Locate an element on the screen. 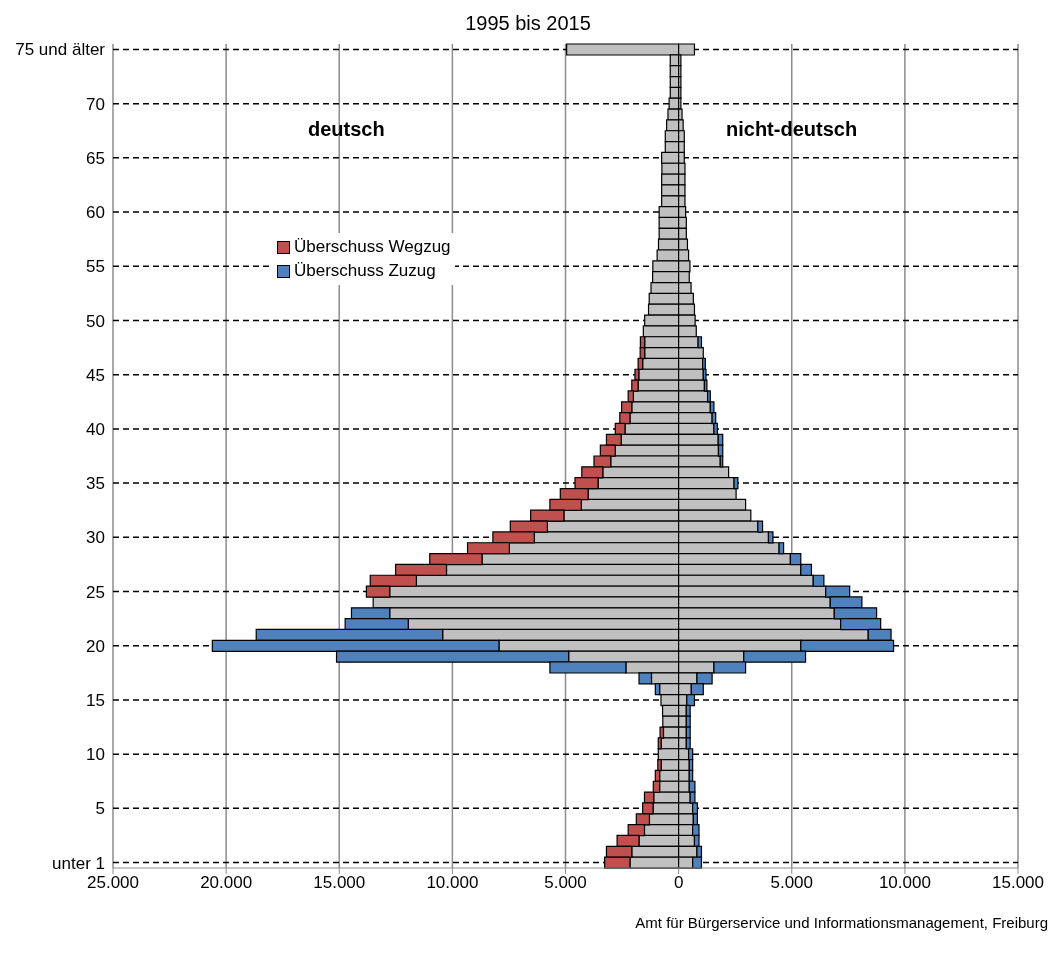 This screenshot has height=974, width=1059. y-tick-label: 45 is located at coordinates (95, 375).